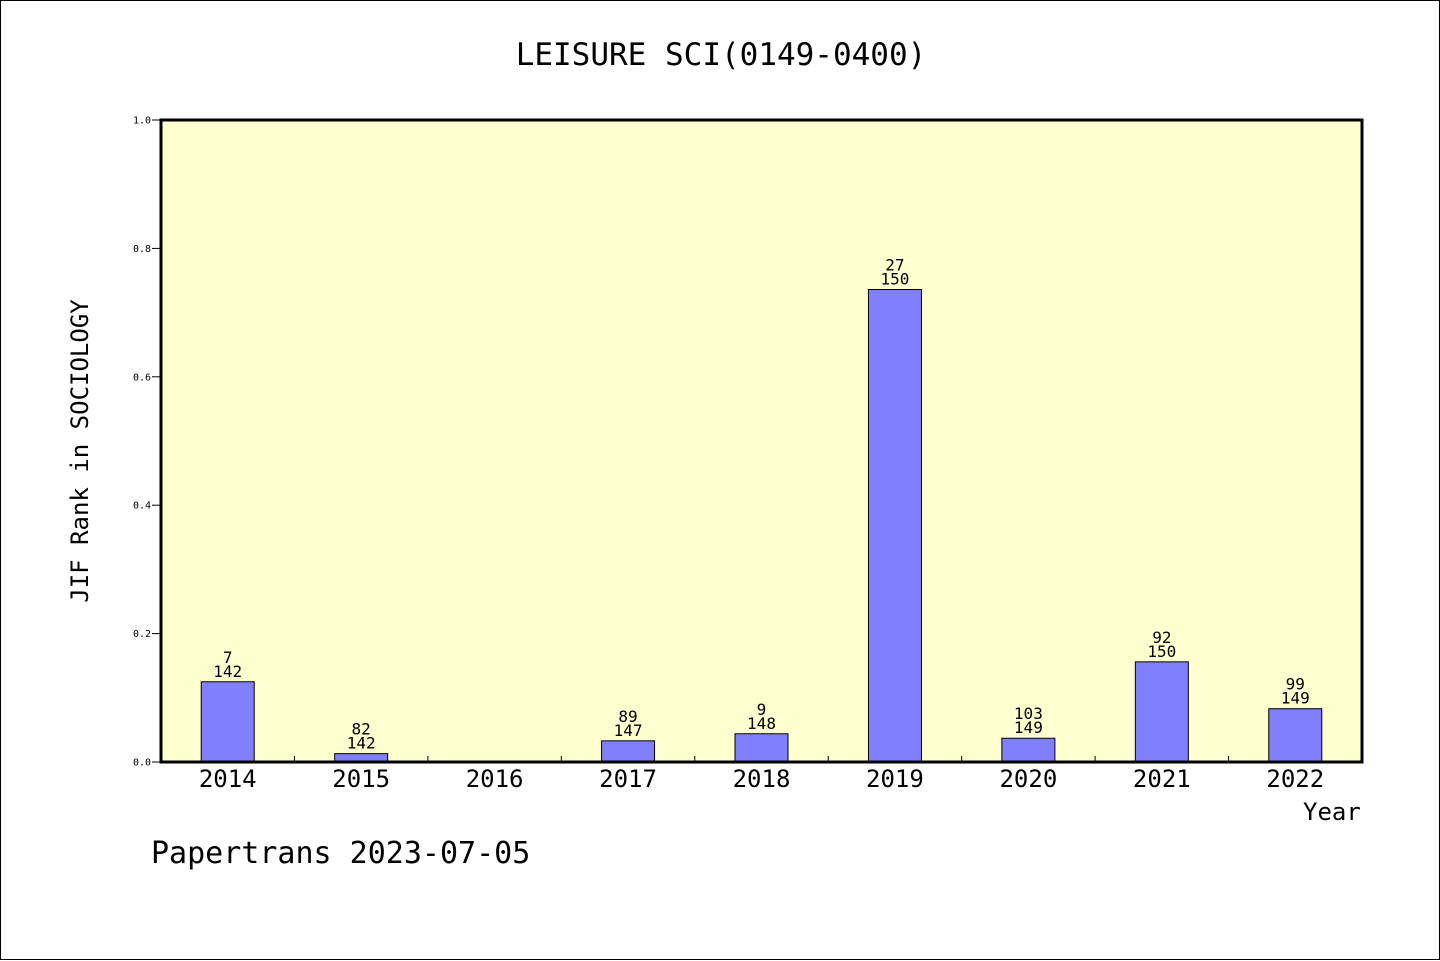 The width and height of the screenshot is (1440, 961). Describe the element at coordinates (361, 779) in the screenshot. I see `x-tick-label: 2015` at that location.